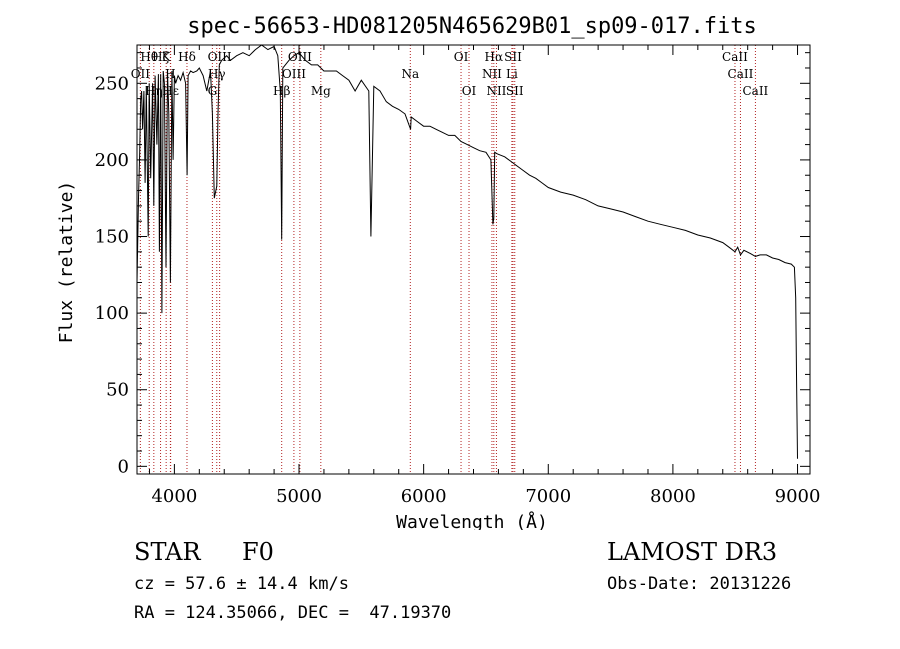 The width and height of the screenshot is (900, 649). Describe the element at coordinates (112, 313) in the screenshot. I see `y-tick-label-100: 100` at that location.